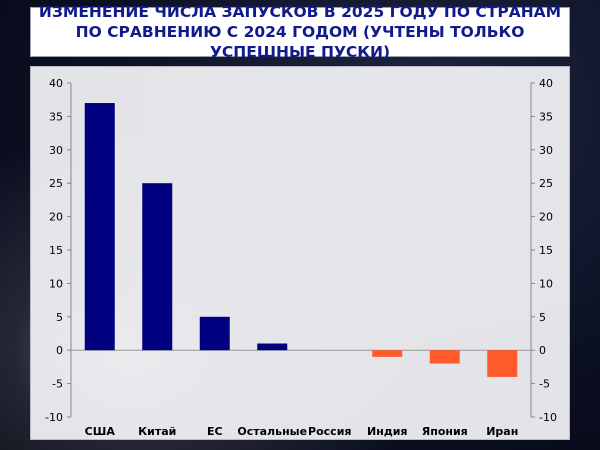 This screenshot has height=450, width=600. I want to click on y-tick-label-right: 30, so click(546, 150).